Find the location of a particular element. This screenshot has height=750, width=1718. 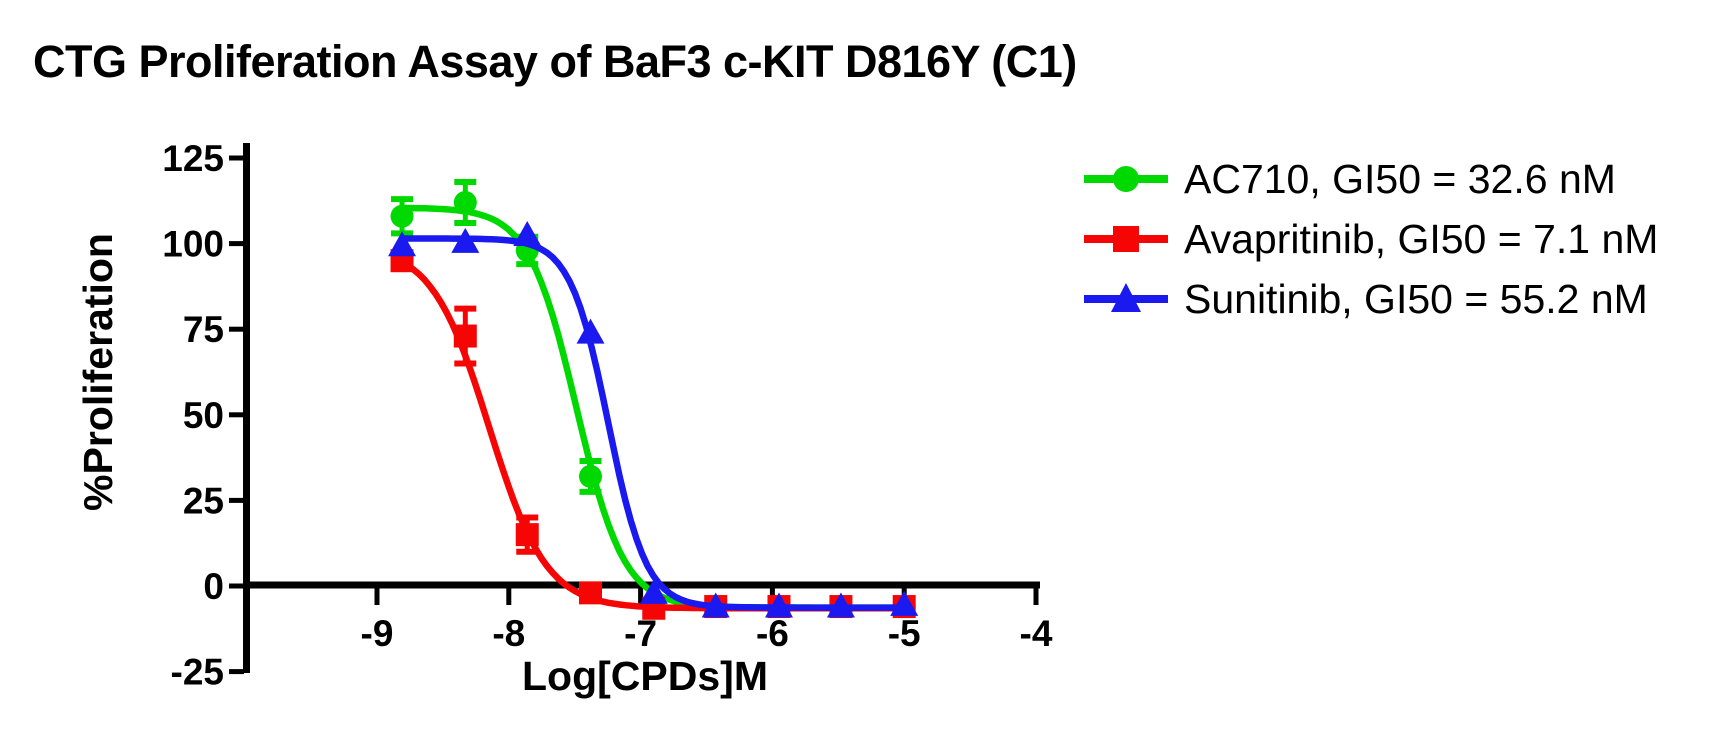

y-tick-label: 50 is located at coordinates (203, 415).